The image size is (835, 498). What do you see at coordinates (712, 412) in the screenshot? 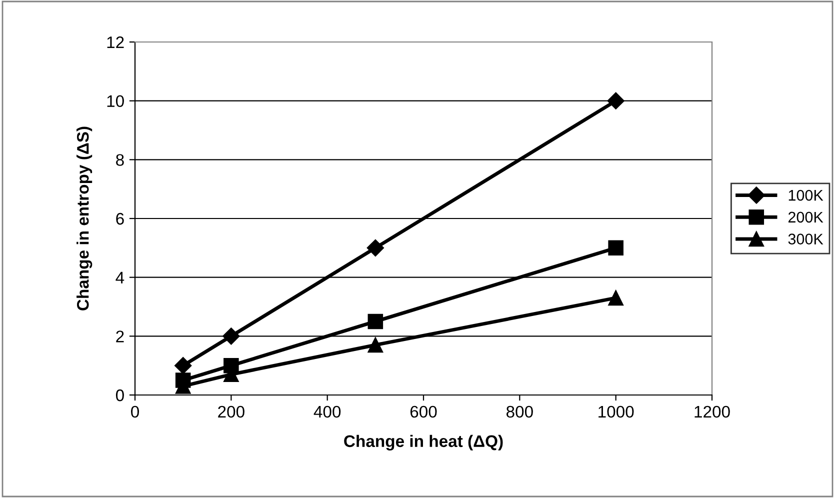
I see `x-tick-label: 1200` at bounding box center [712, 412].